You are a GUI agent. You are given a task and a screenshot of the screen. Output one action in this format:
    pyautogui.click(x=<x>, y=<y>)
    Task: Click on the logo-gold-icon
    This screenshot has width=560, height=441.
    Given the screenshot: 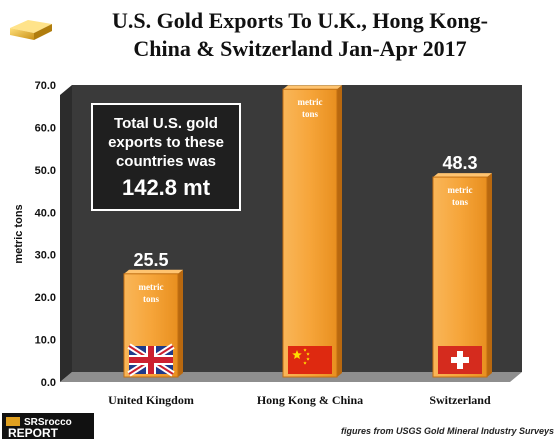 What is the action you would take?
    pyautogui.click(x=13, y=421)
    